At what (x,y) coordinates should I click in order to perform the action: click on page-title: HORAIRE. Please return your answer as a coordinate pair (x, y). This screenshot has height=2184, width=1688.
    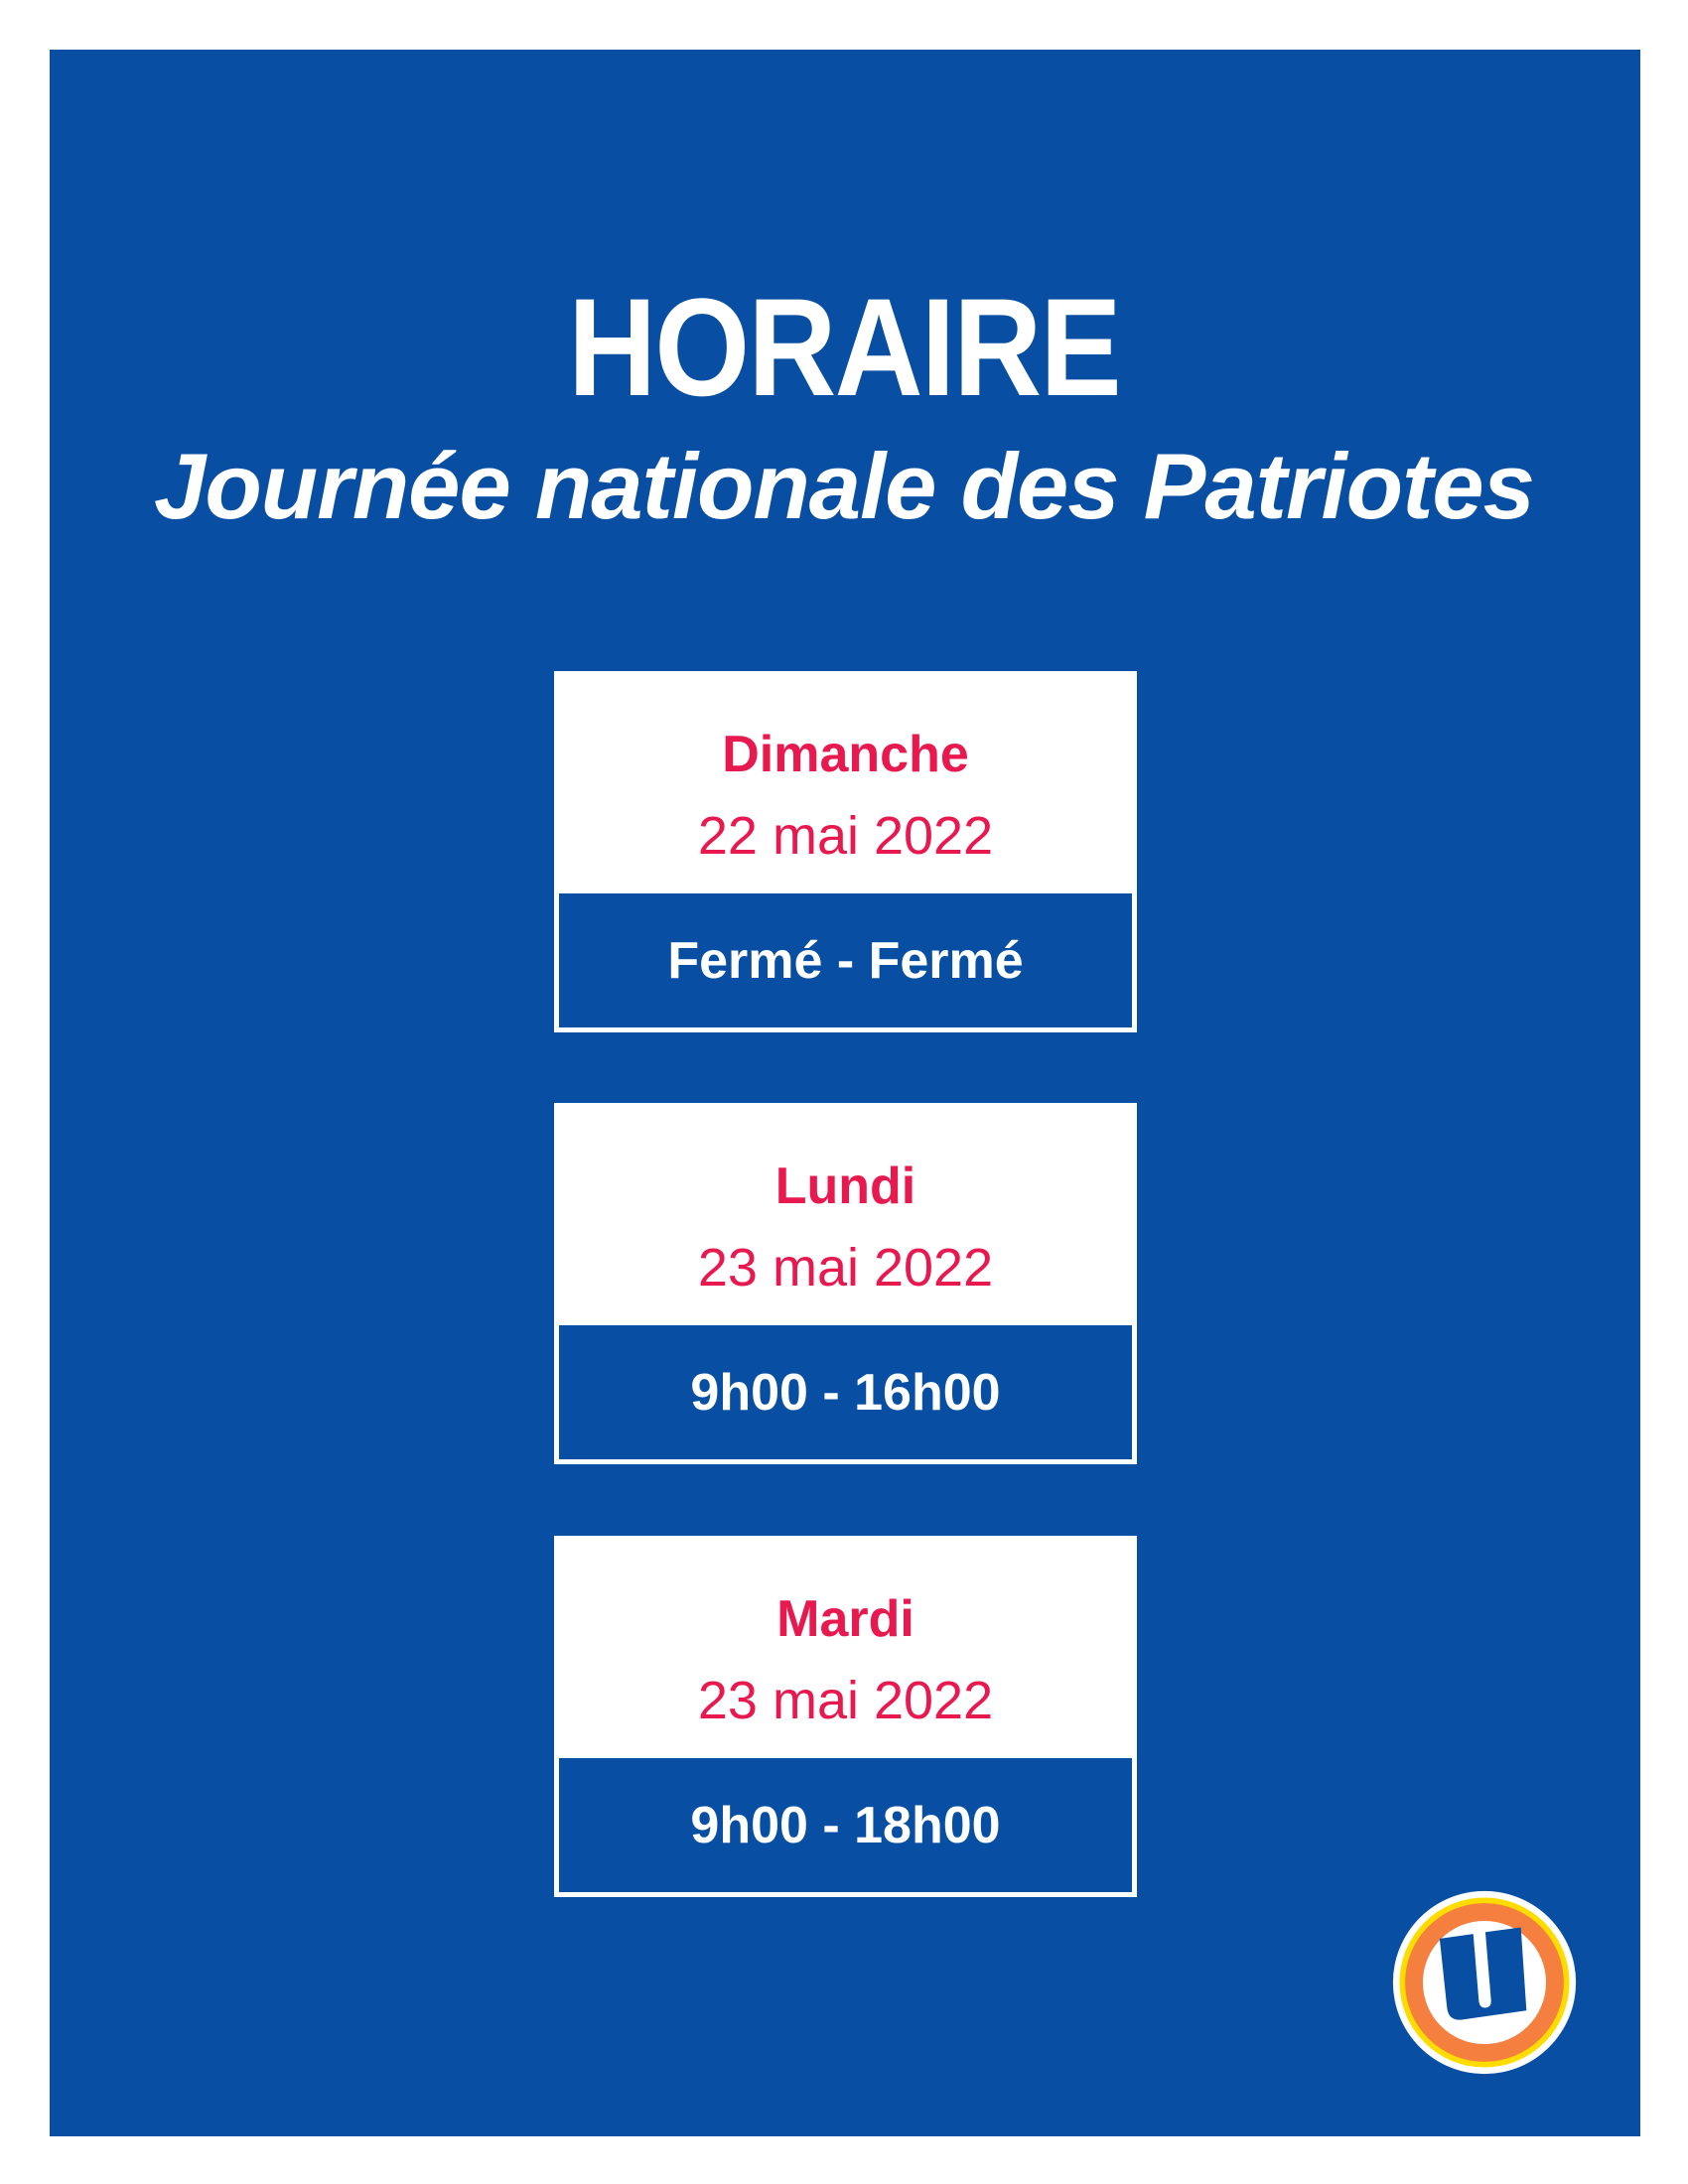
    Looking at the image, I should click on (845, 347).